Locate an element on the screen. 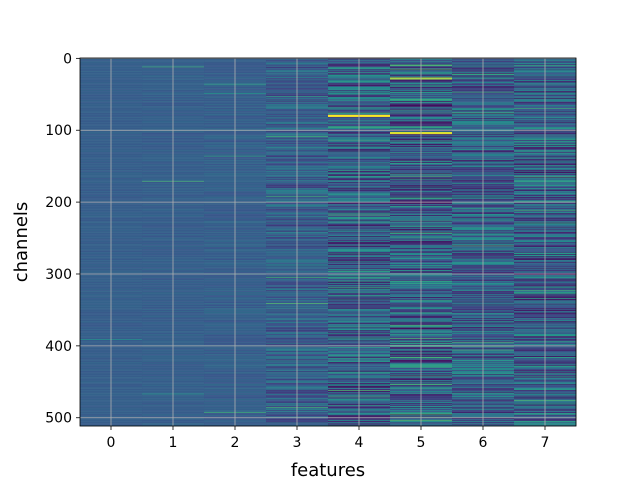  y-axis-ticks: 0 100 200 300 400 500 is located at coordinates (62, 239).